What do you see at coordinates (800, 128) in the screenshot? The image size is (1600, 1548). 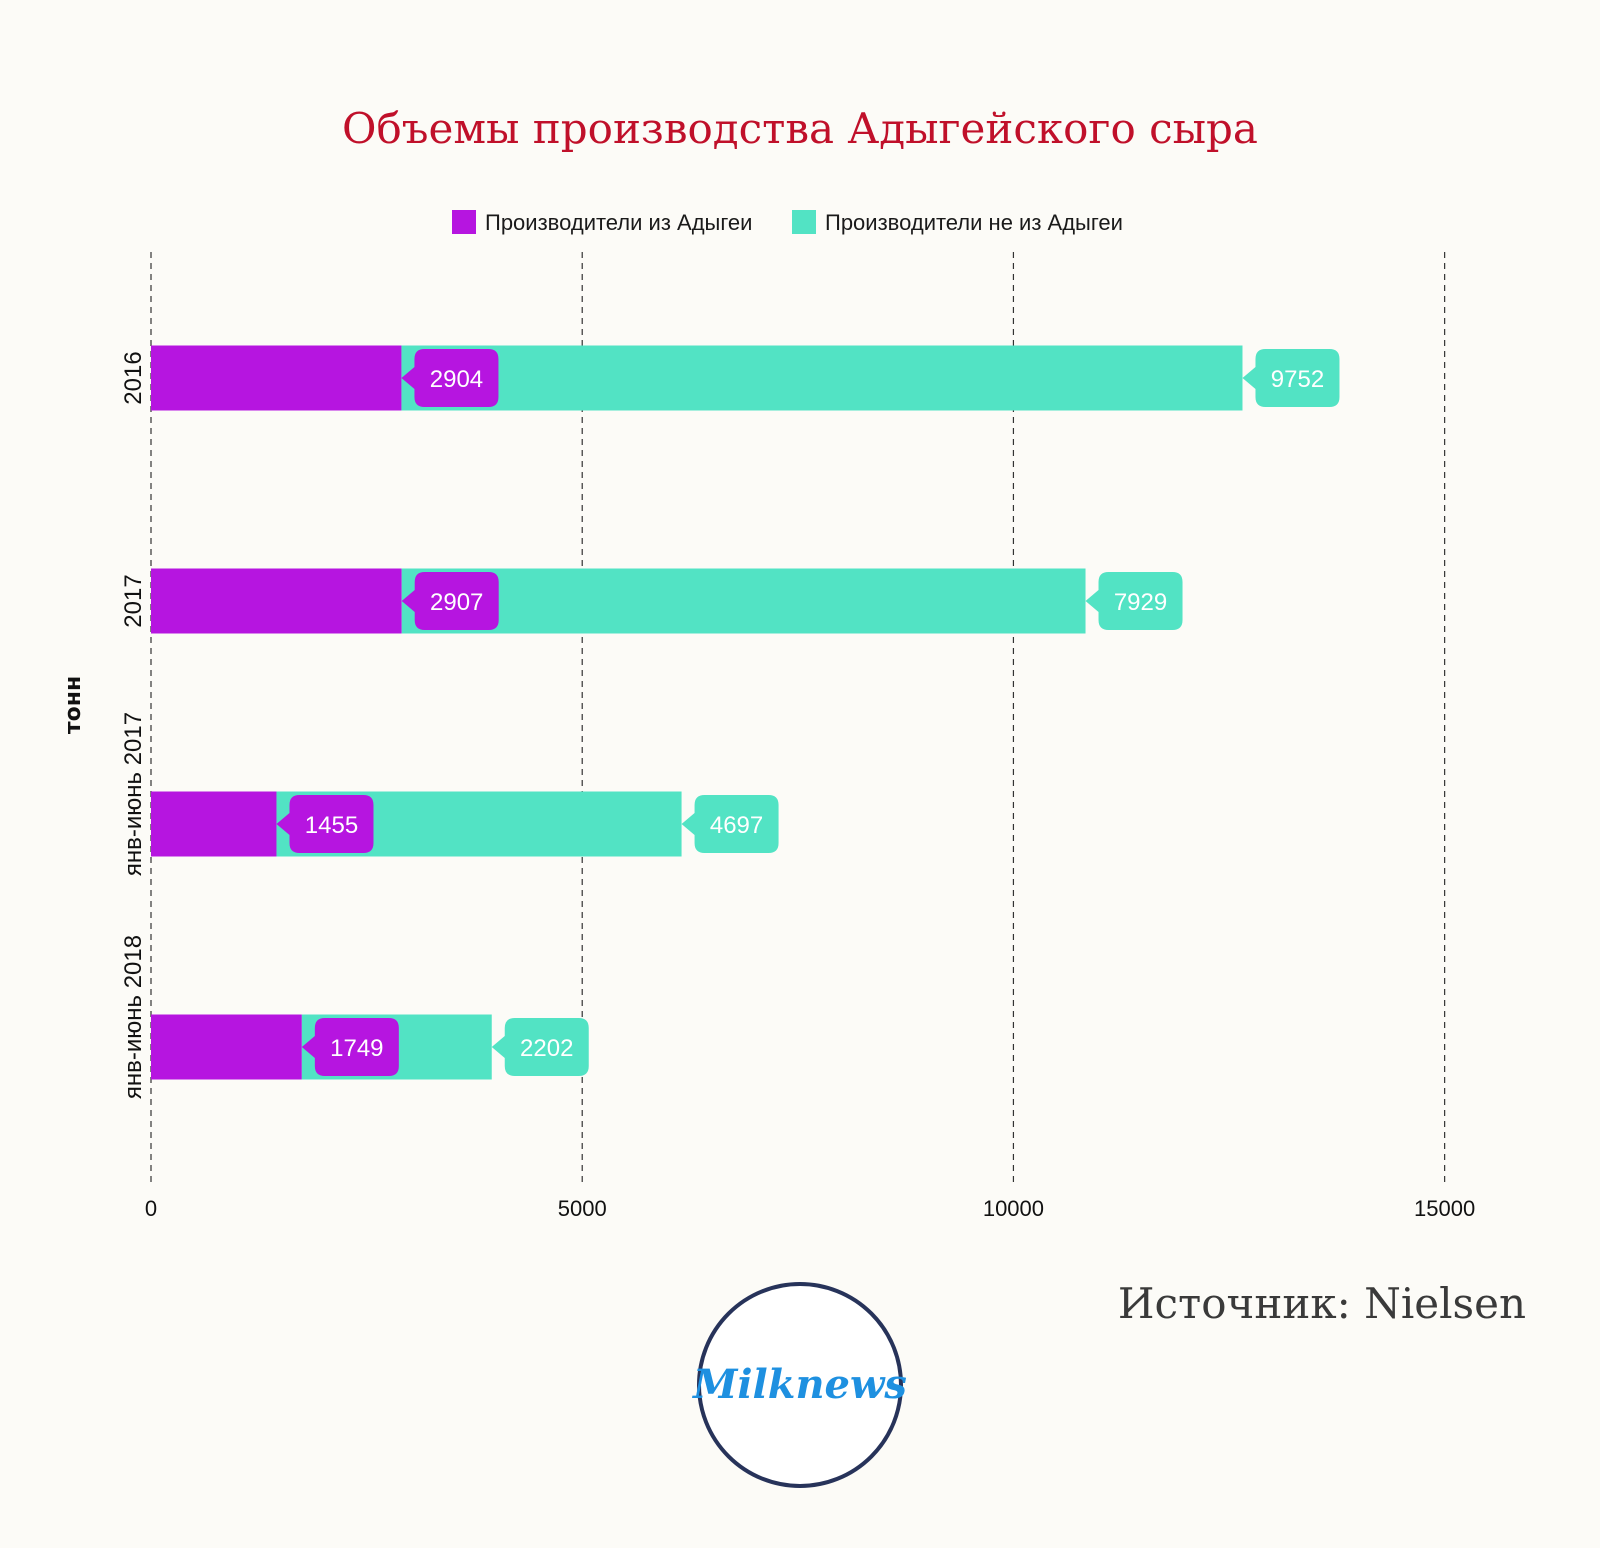 I see `chart-title: Объемы производства Адыгейского сыра` at bounding box center [800, 128].